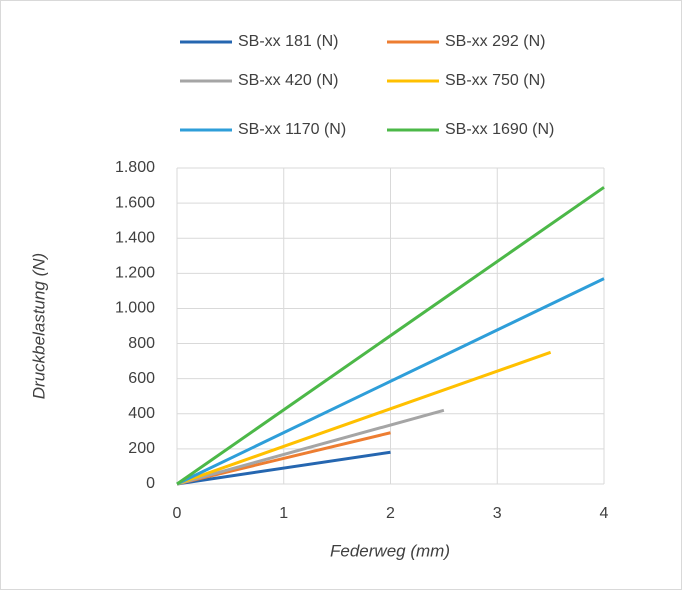 The image size is (682, 590). I want to click on legend-label: SB-xx 420 (N), so click(288, 80).